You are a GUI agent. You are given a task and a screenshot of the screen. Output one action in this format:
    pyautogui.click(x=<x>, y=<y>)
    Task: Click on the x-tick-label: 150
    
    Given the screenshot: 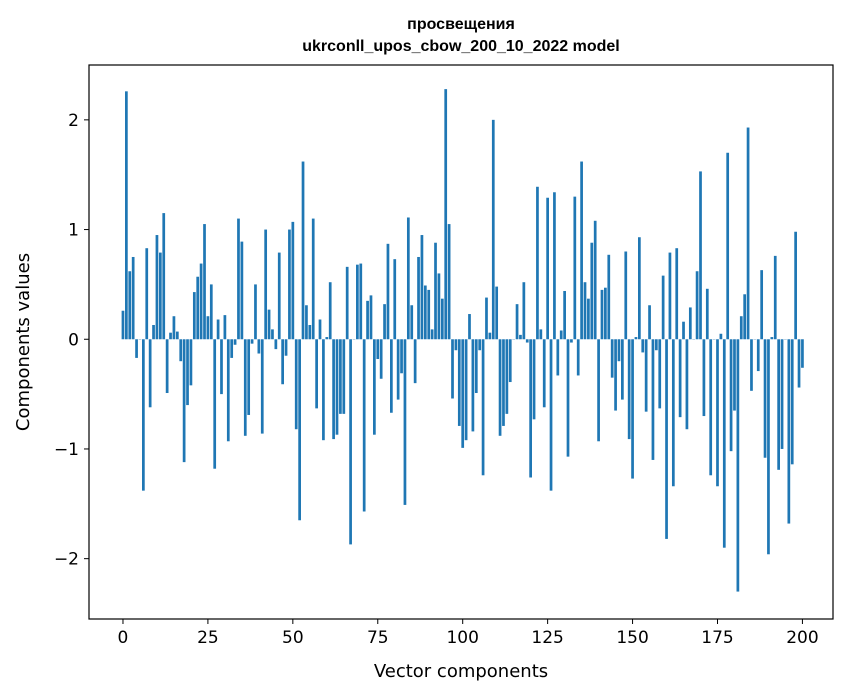 What is the action you would take?
    pyautogui.click(x=632, y=638)
    